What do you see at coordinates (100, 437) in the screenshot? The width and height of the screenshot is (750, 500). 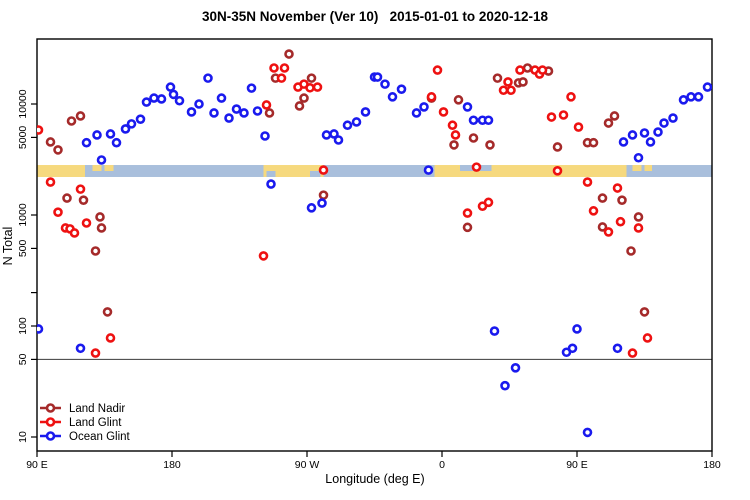 I see `legend-label: Ocean Glint` at bounding box center [100, 437].